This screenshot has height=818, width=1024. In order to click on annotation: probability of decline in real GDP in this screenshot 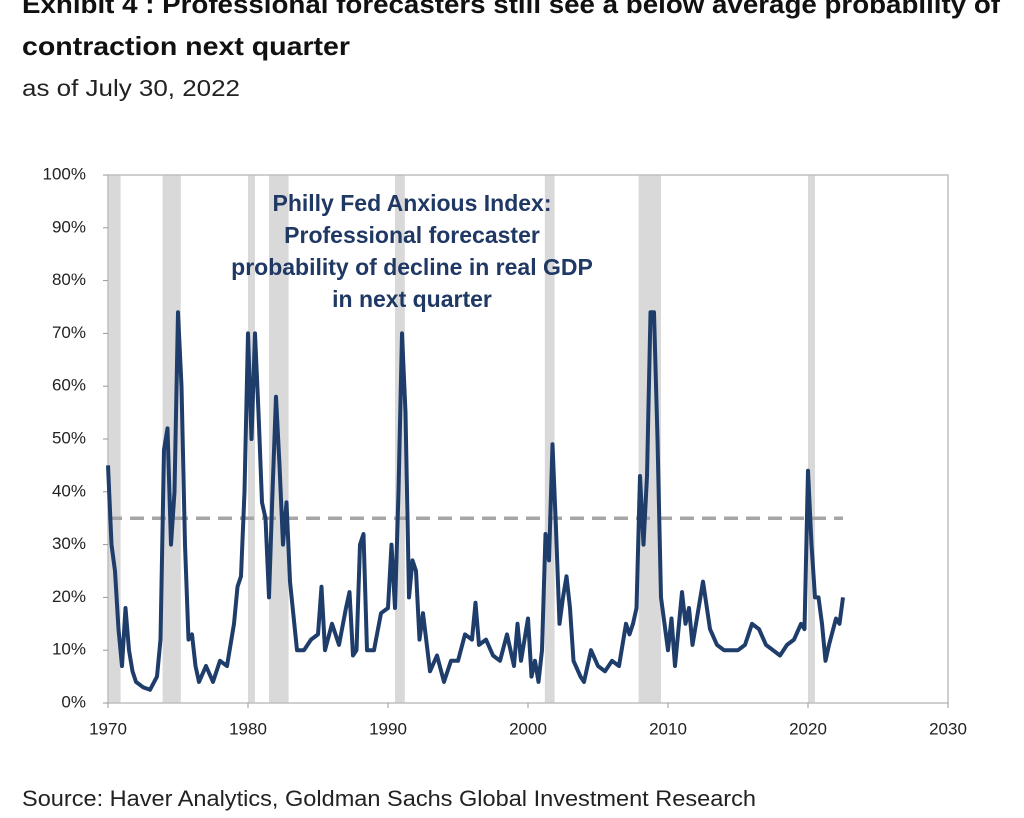, I will do `click(412, 267)`.